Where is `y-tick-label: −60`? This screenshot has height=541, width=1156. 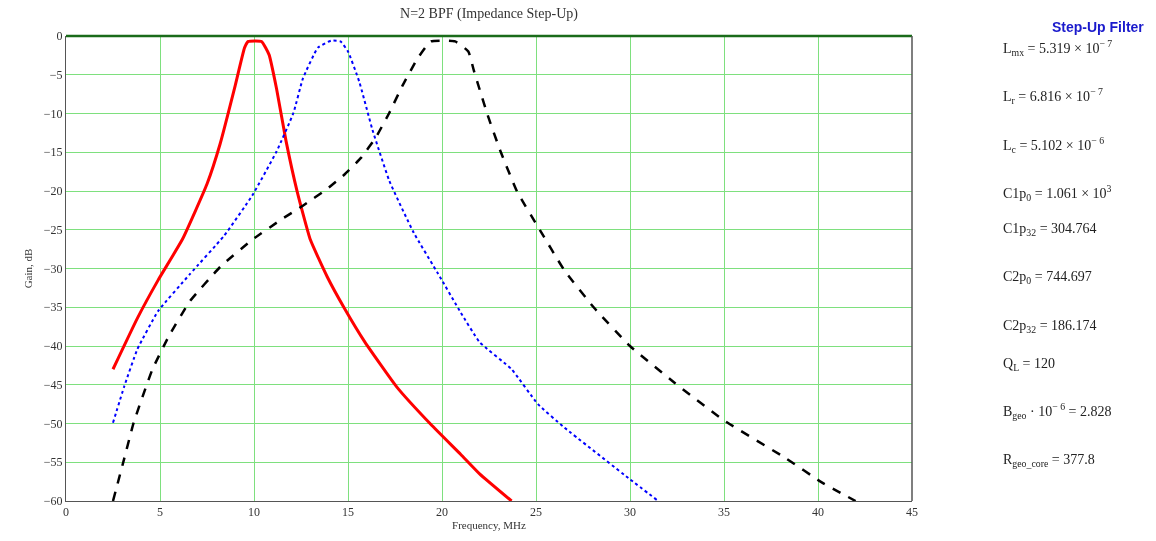
y-tick-label: −60 is located at coordinates (53, 501).